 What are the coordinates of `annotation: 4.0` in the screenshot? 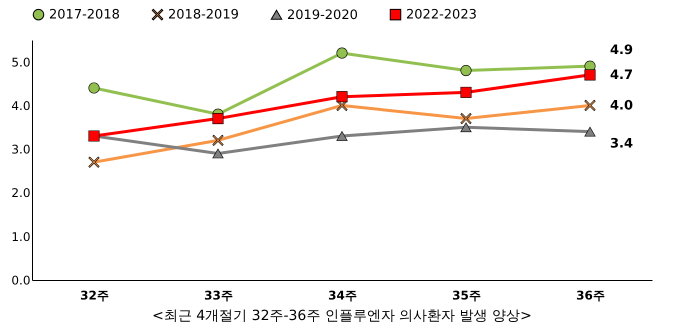 It's located at (622, 106).